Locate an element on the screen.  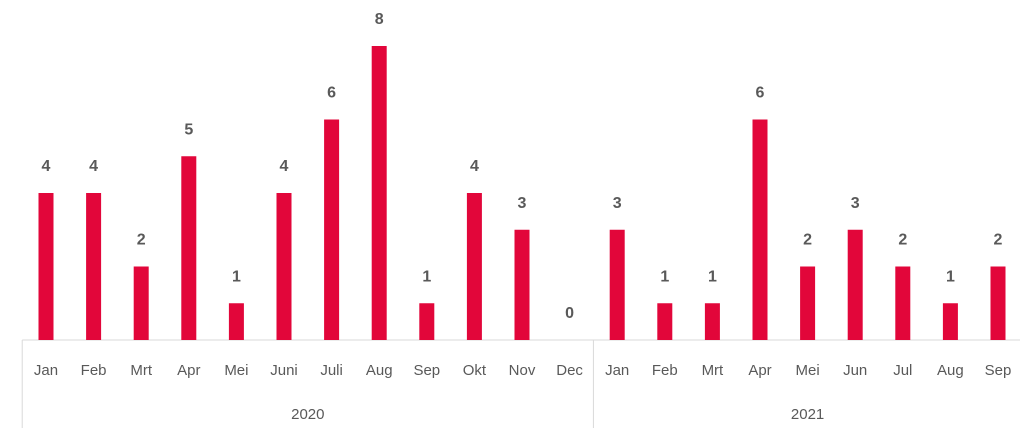
x-tick-label: Juni is located at coordinates (284, 370).